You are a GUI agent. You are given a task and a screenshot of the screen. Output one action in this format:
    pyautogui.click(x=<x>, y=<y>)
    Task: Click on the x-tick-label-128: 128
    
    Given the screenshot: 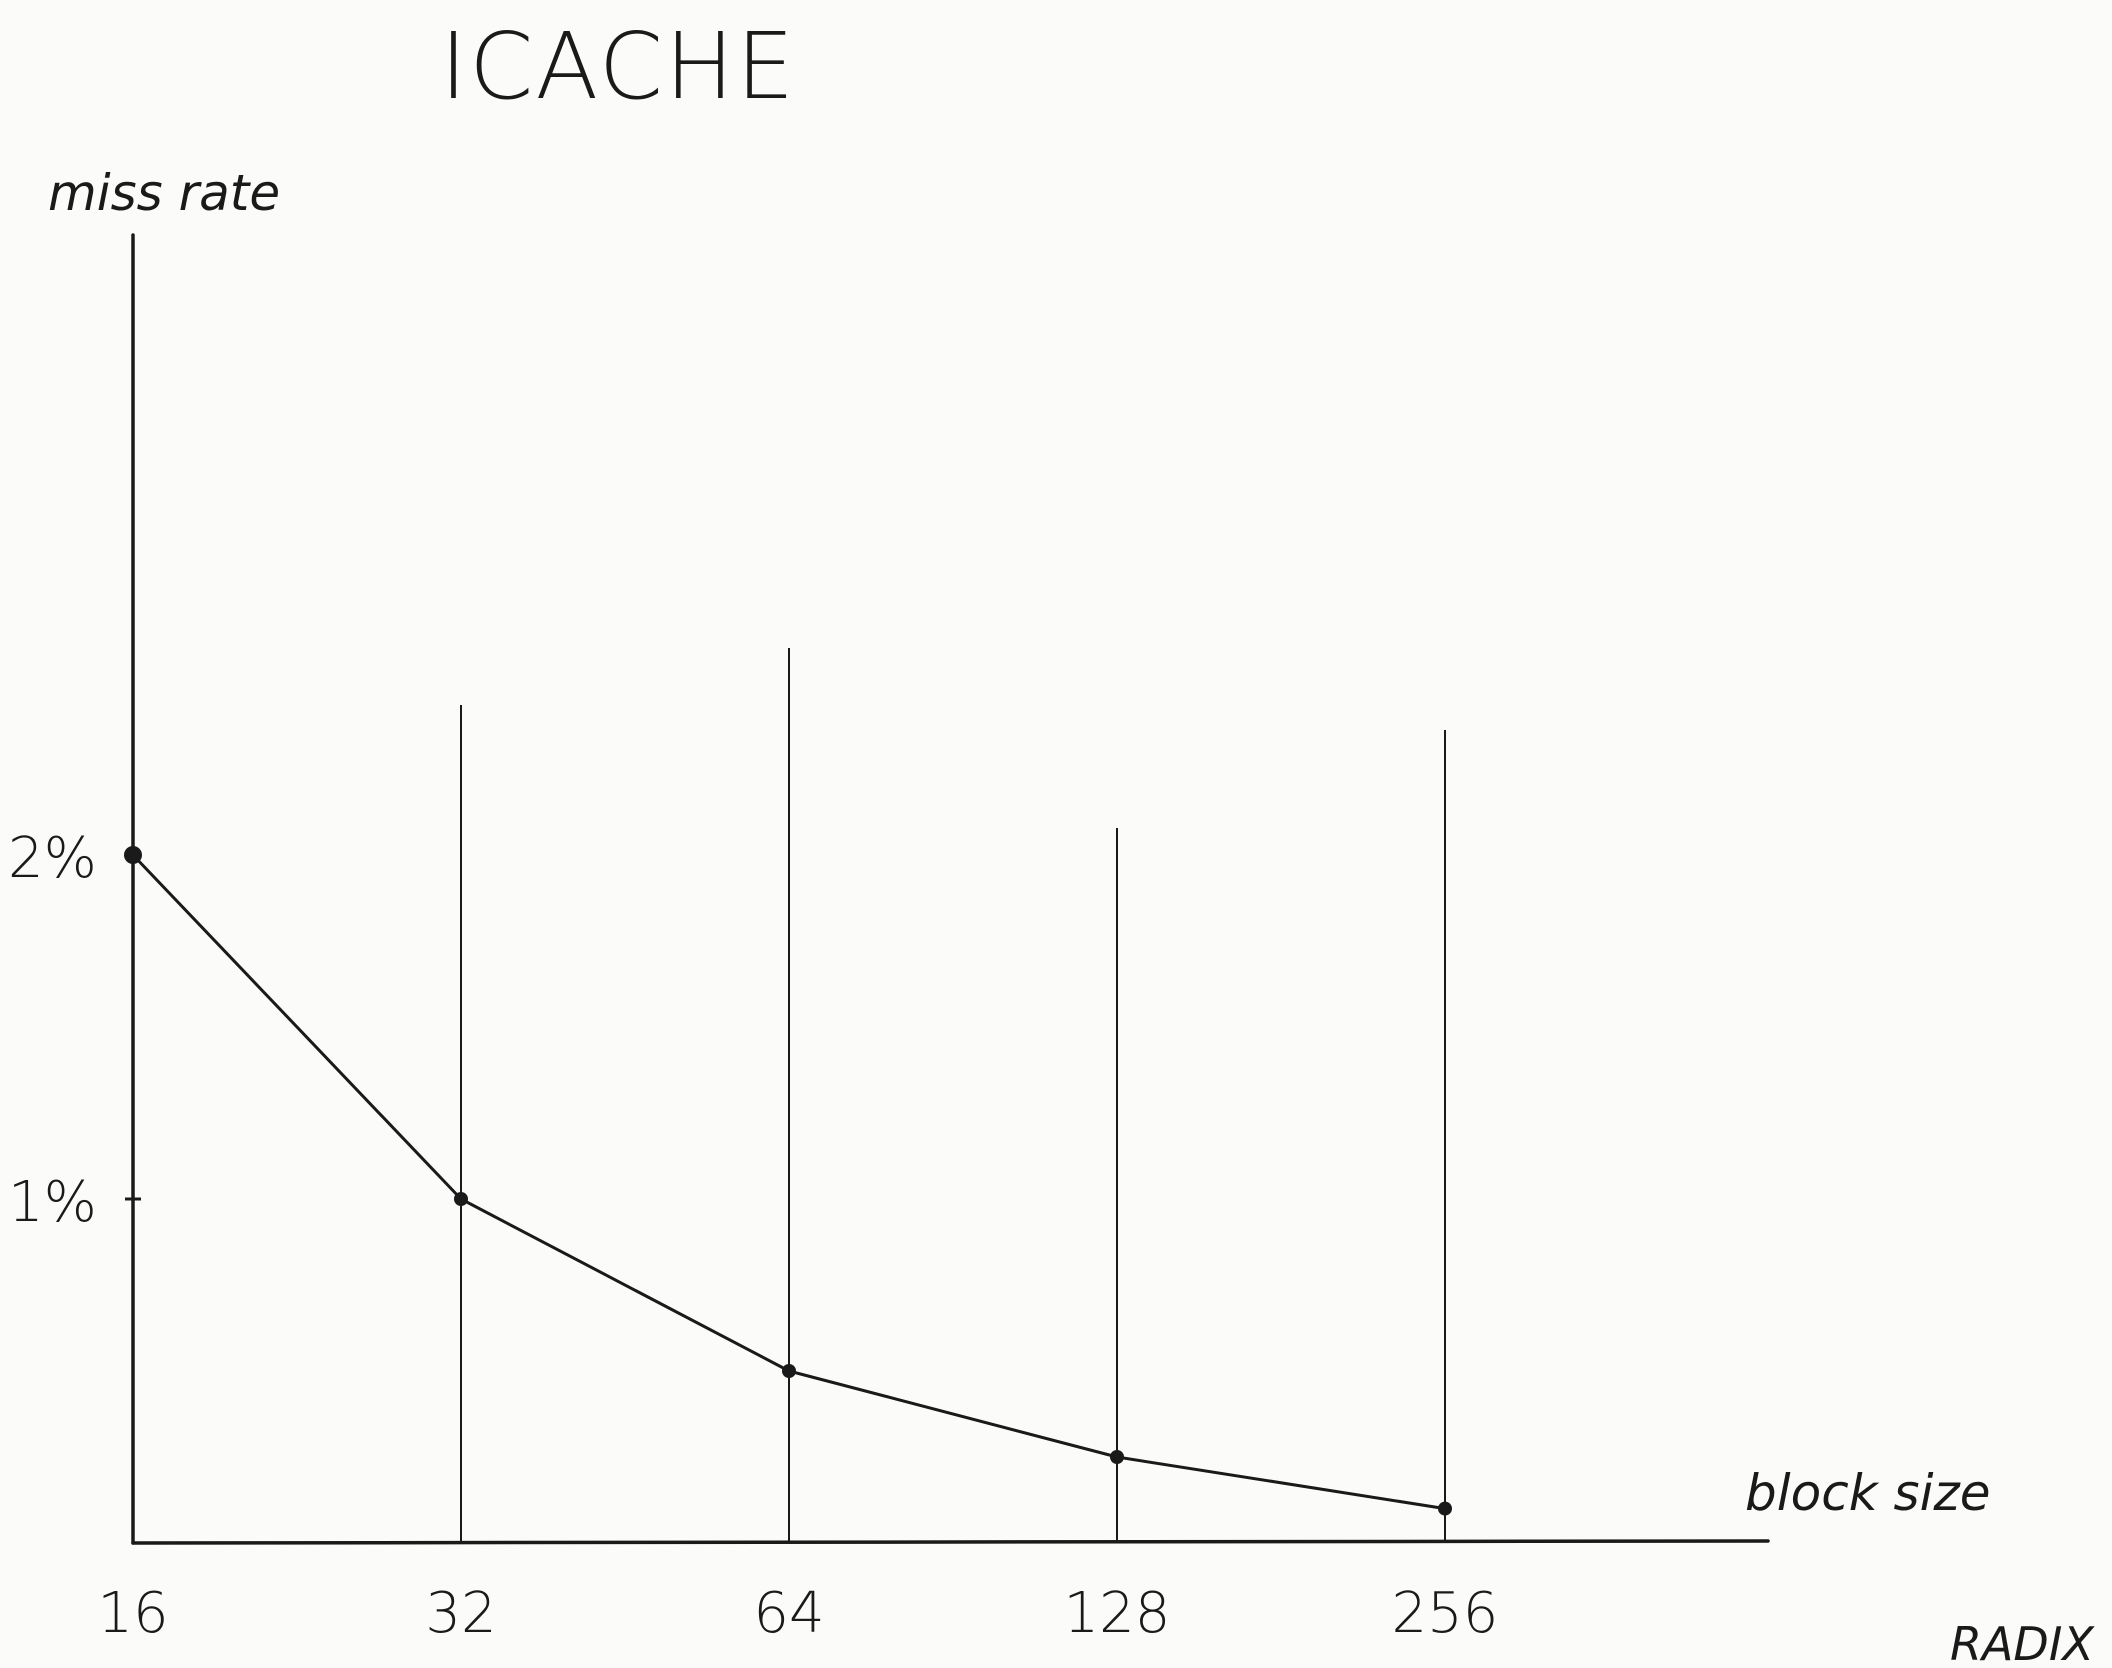 What is the action you would take?
    pyautogui.click(x=1117, y=1613)
    